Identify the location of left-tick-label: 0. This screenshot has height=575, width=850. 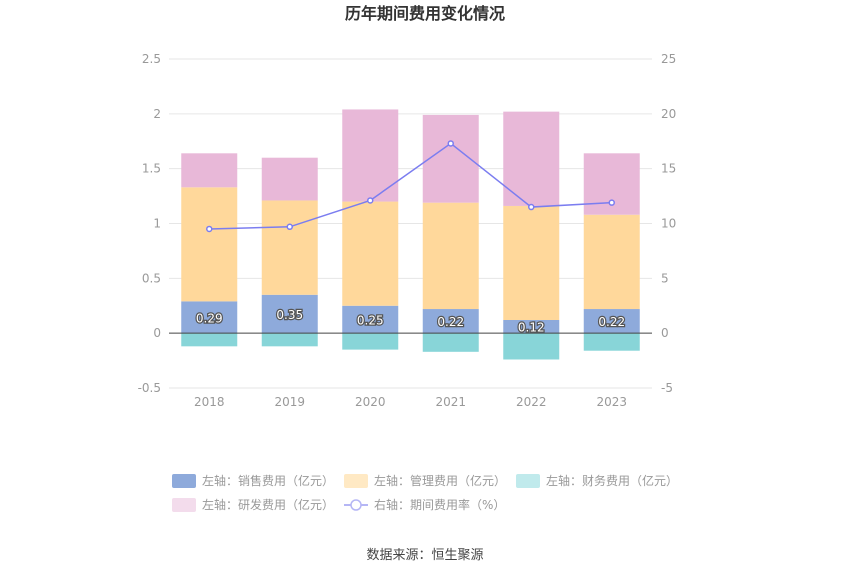
(157, 333).